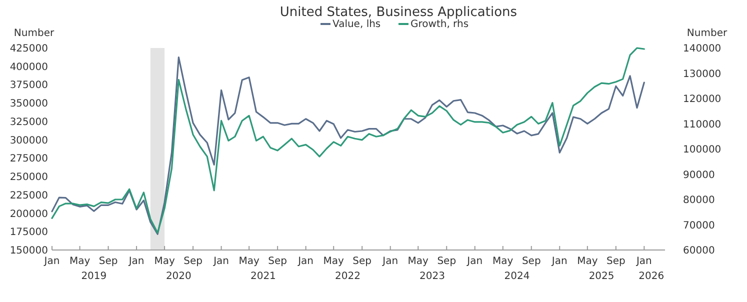 The width and height of the screenshot is (747, 302). Describe the element at coordinates (347, 276) in the screenshot. I see `x2-tick-label: 2022` at that location.